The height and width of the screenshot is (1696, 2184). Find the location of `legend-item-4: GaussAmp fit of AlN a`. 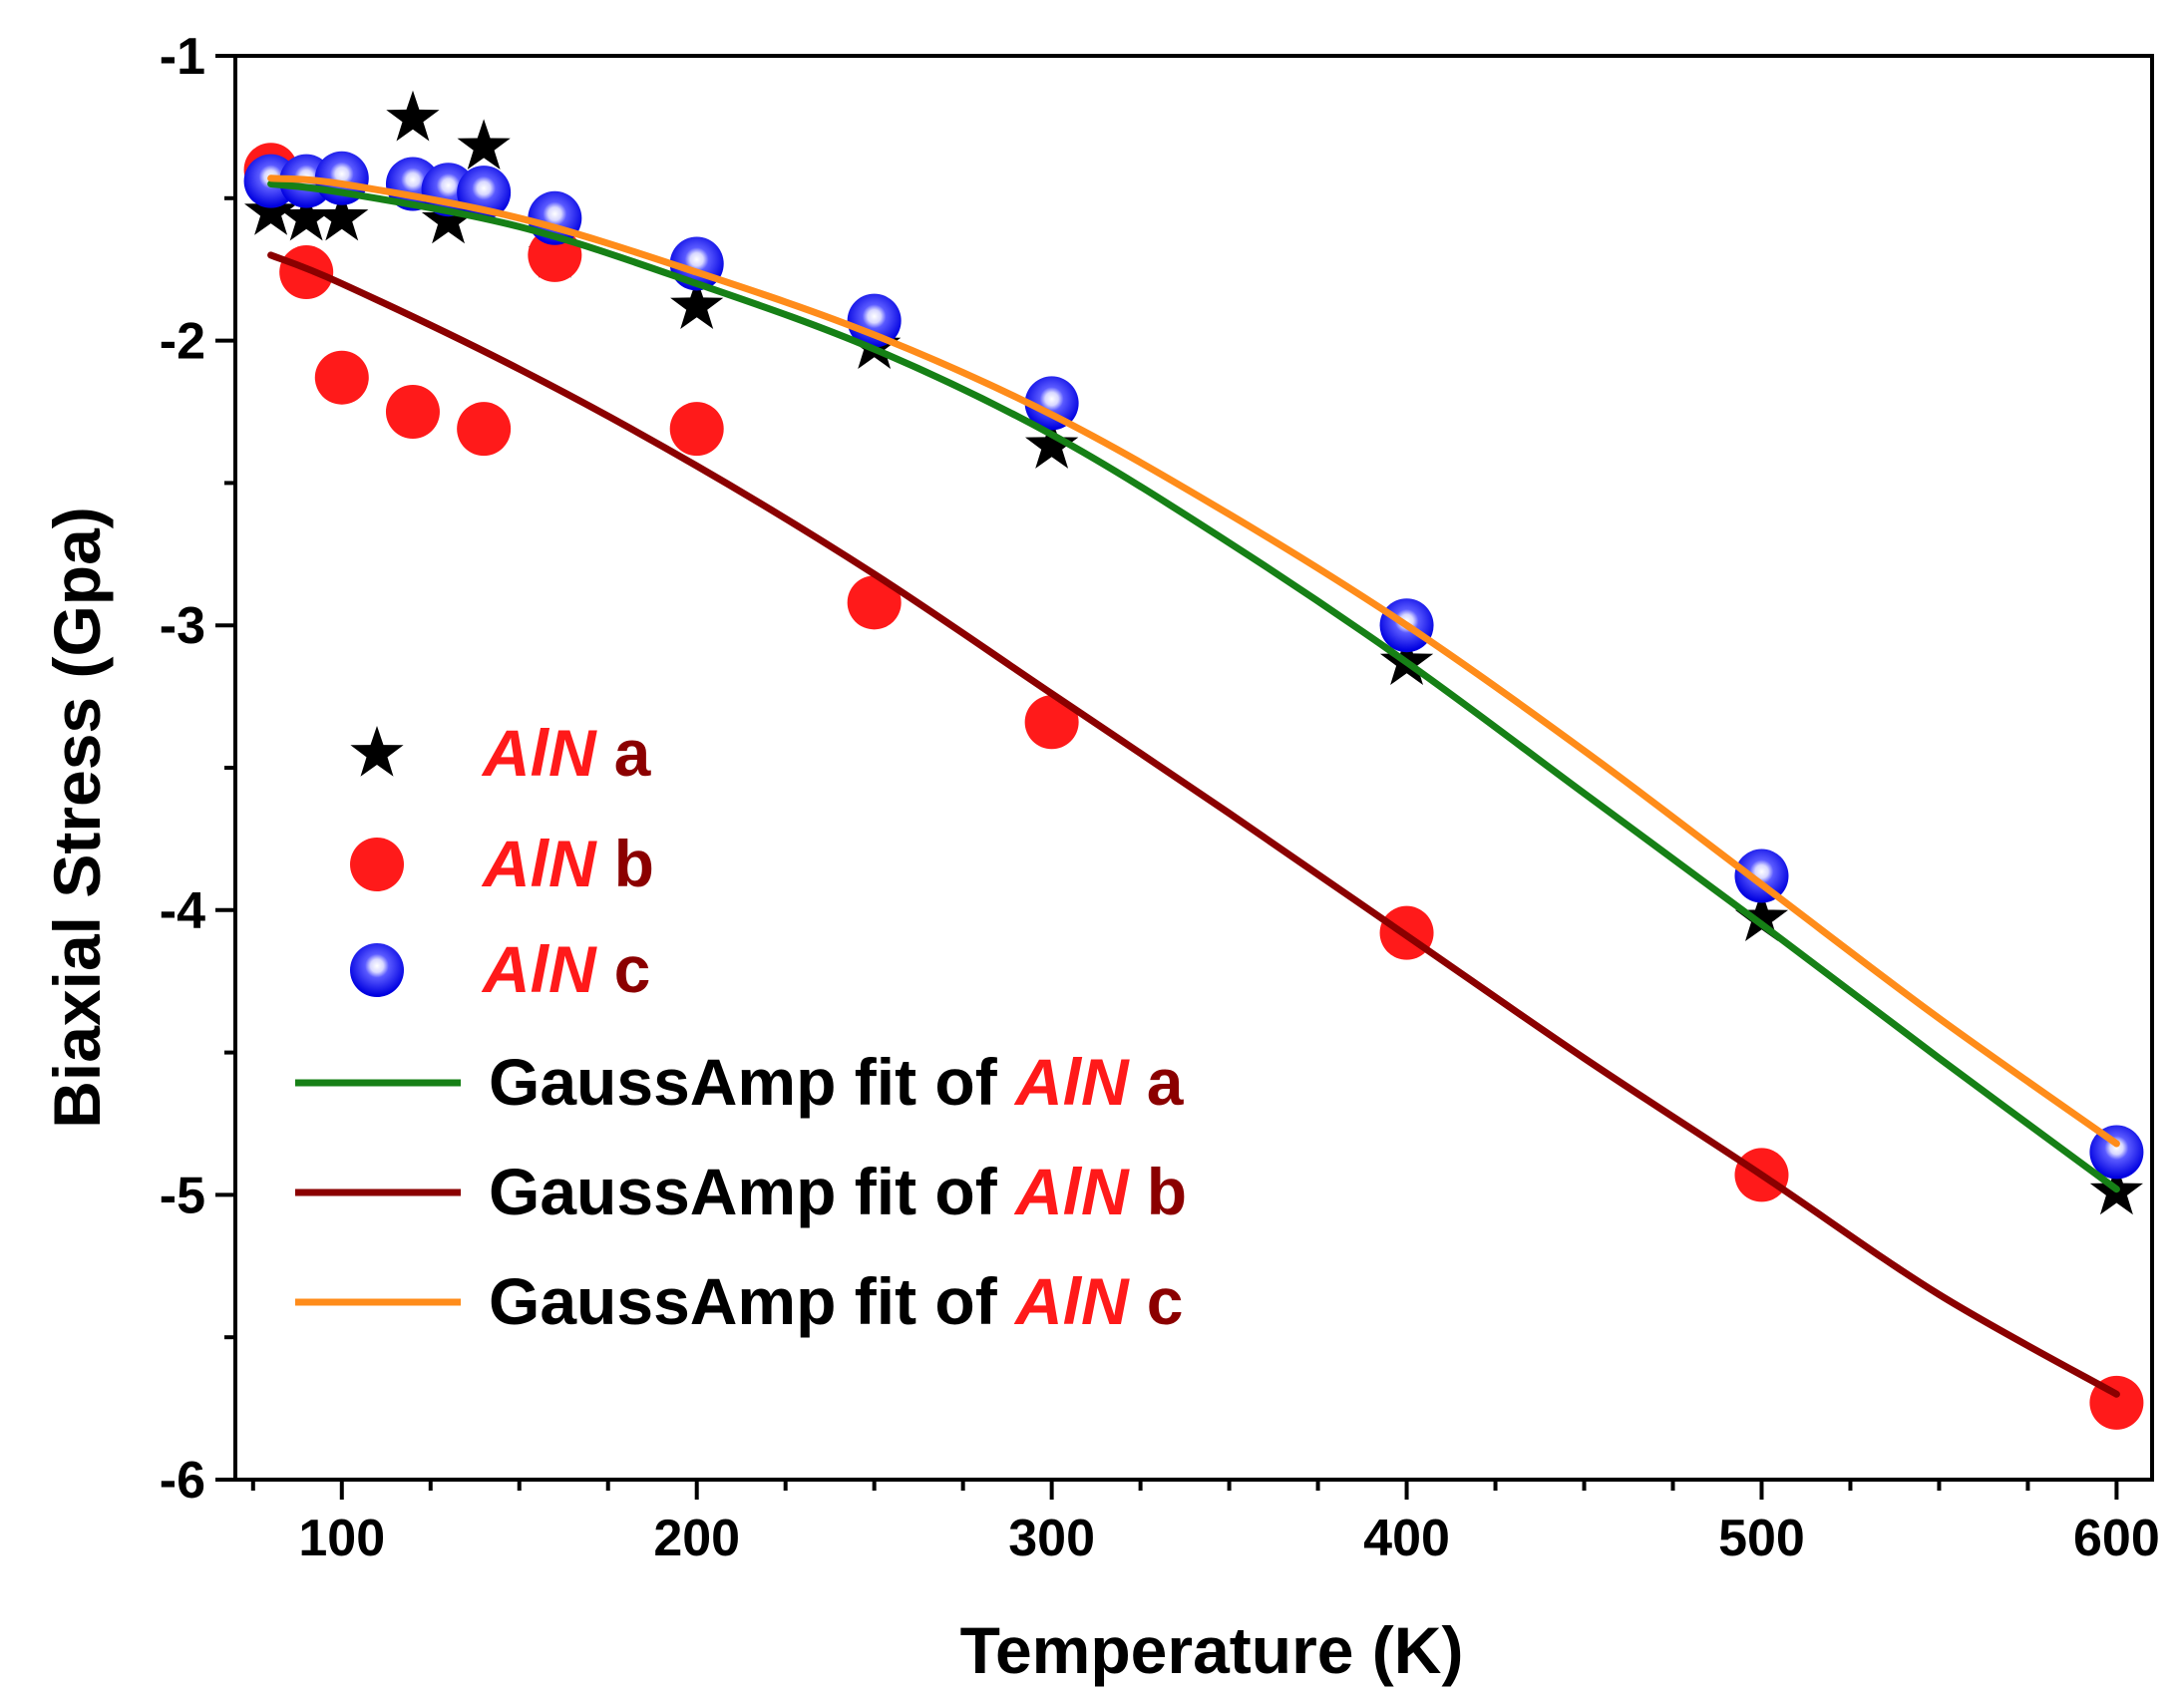

legend-item-4: GaussAmp fit of AlN a is located at coordinates (740, 1082).